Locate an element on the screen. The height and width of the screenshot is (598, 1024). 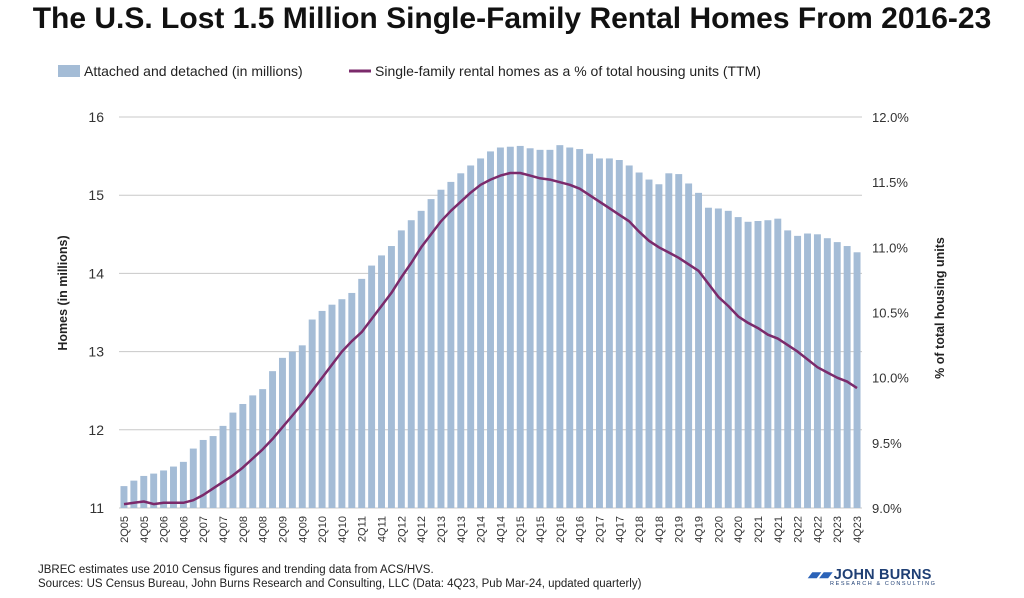
john-burns-logo: ▰▰ JOHN BURNS RESEARCH & CONSULTING is located at coordinates (872, 577).